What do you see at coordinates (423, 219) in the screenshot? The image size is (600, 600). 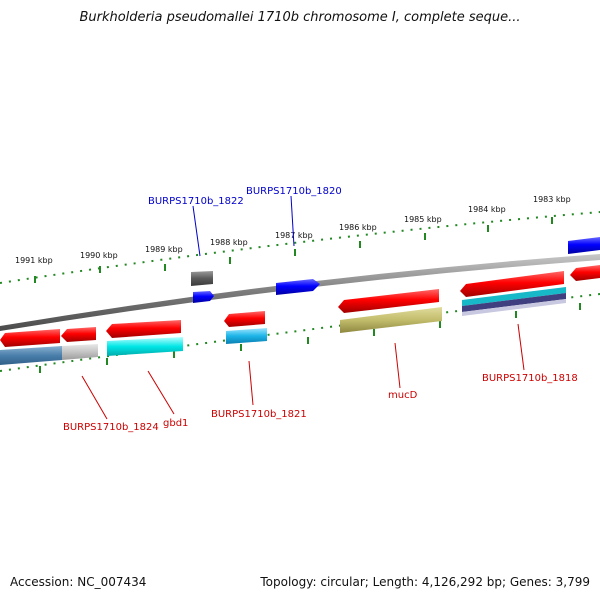 I see `tick-label: 1985 kbp` at bounding box center [423, 219].